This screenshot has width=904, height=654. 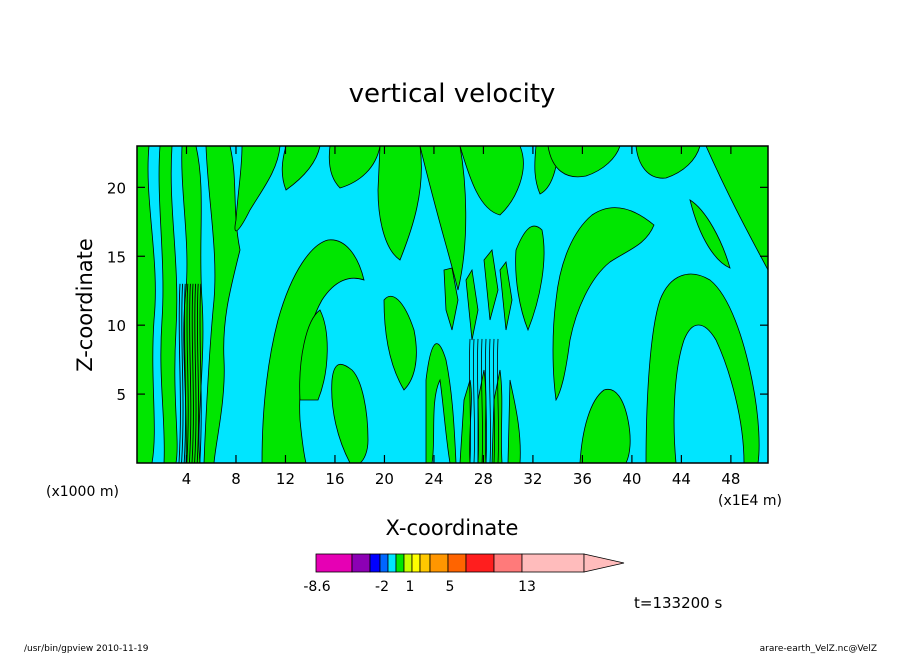 I want to click on x-tick-label: 16, so click(x=334, y=479).